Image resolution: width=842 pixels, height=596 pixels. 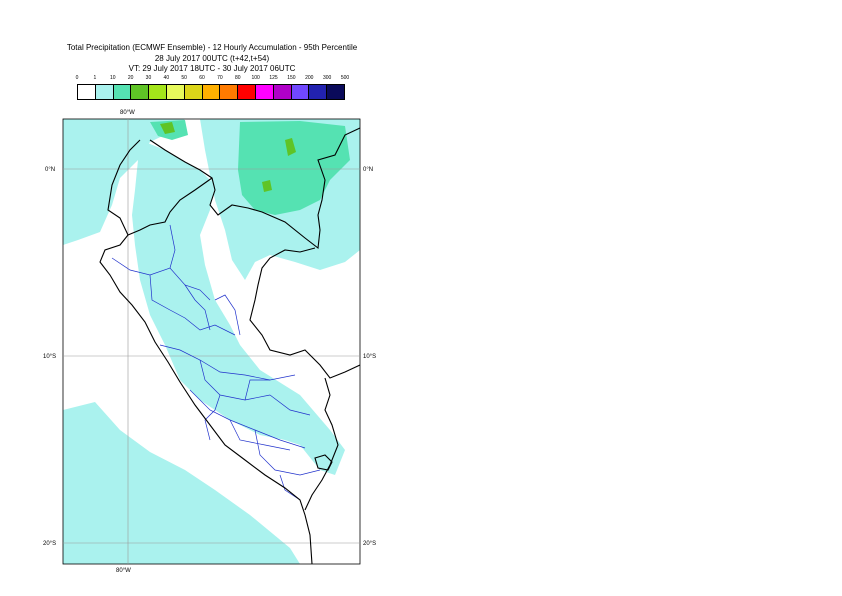 What do you see at coordinates (327, 78) in the screenshot?
I see `legend-level-label: 300` at bounding box center [327, 78].